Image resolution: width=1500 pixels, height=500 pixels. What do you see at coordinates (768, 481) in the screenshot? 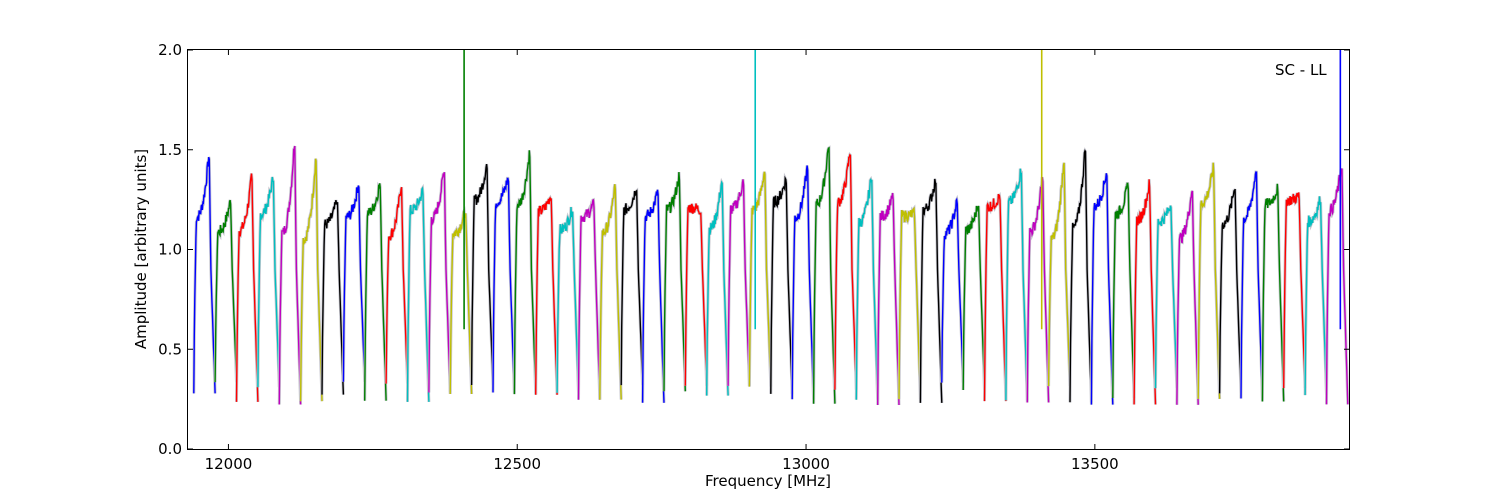
I see `x-axis-label: Frequency [MHz]` at bounding box center [768, 481].